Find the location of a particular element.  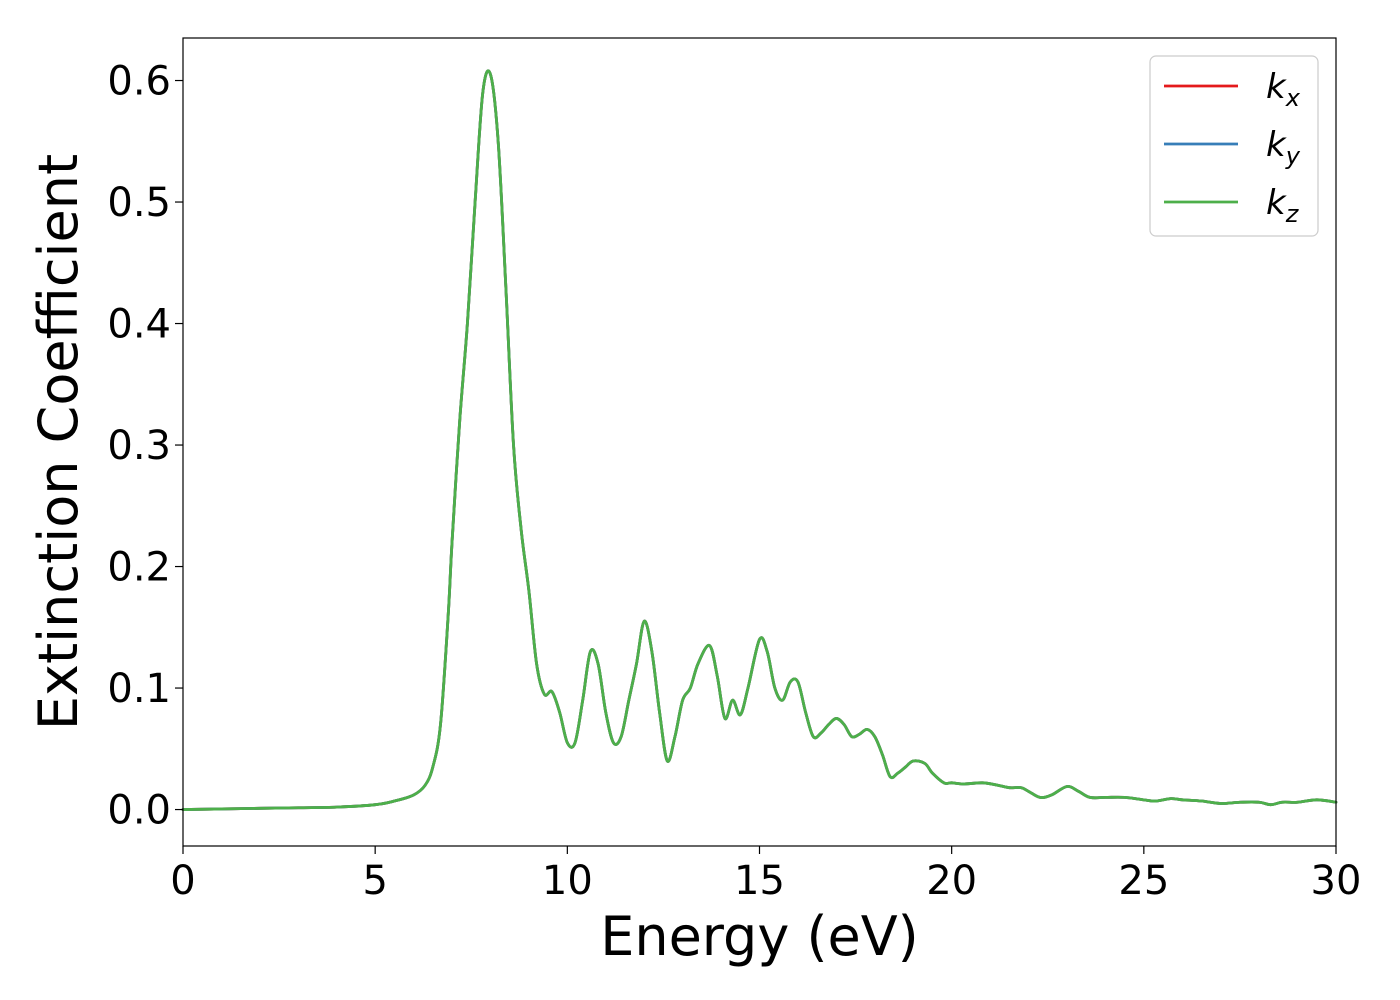

y-axis-label: Extinction Coefficient is located at coordinates (58, 442).